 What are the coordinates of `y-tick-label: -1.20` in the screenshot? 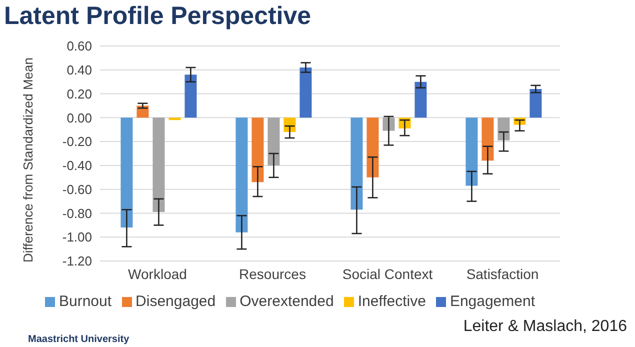 It's located at (77, 261).